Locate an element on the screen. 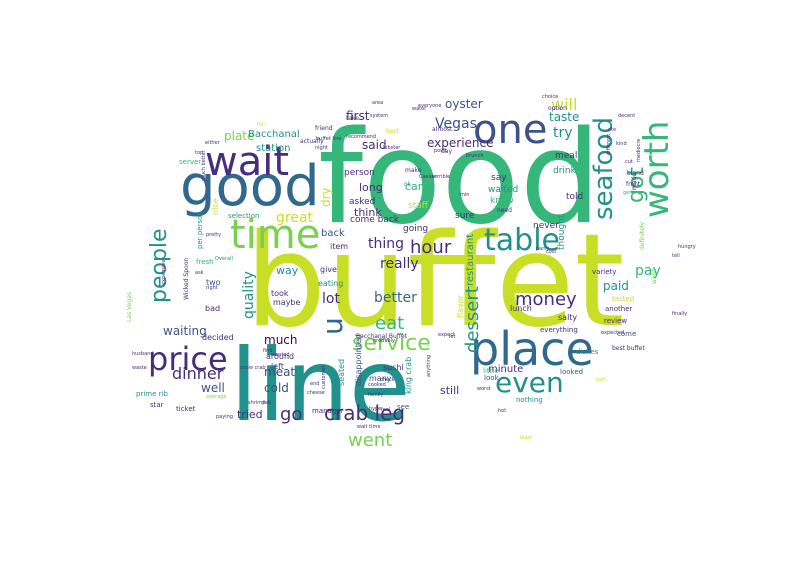 The height and width of the screenshot is (569, 794). word-take: take is located at coordinates (352, 118).